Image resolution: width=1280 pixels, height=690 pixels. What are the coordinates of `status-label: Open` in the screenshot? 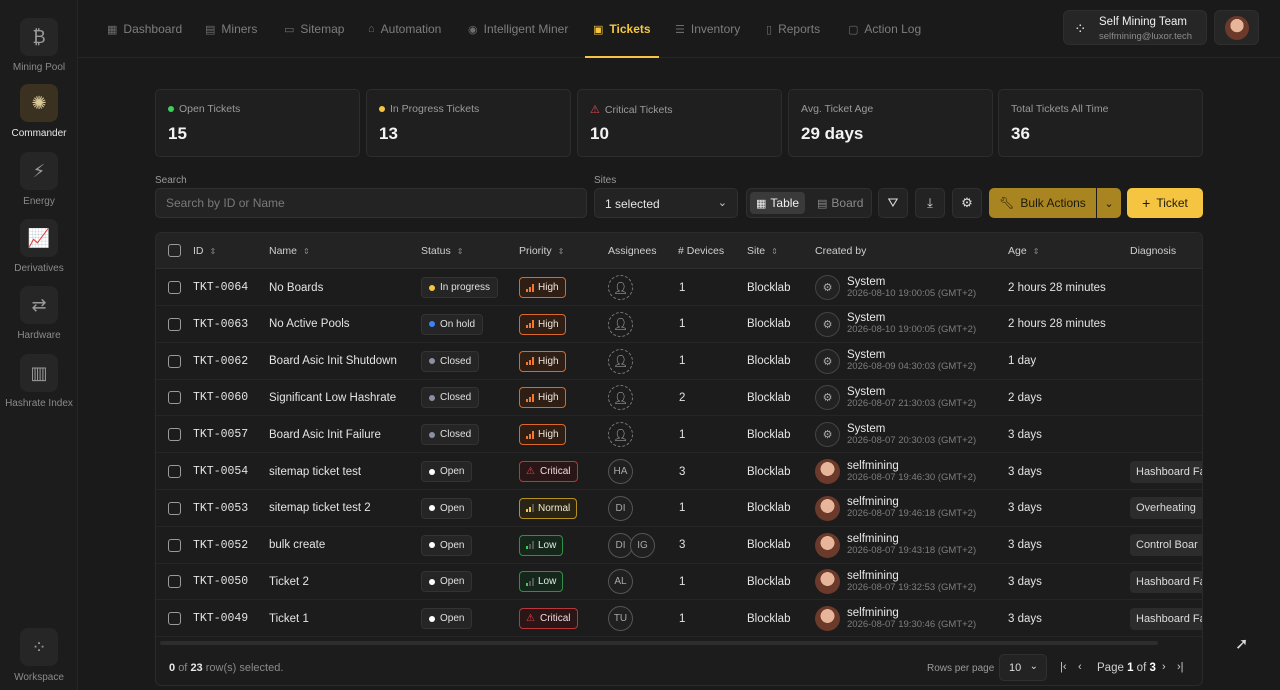 It's located at (452, 471).